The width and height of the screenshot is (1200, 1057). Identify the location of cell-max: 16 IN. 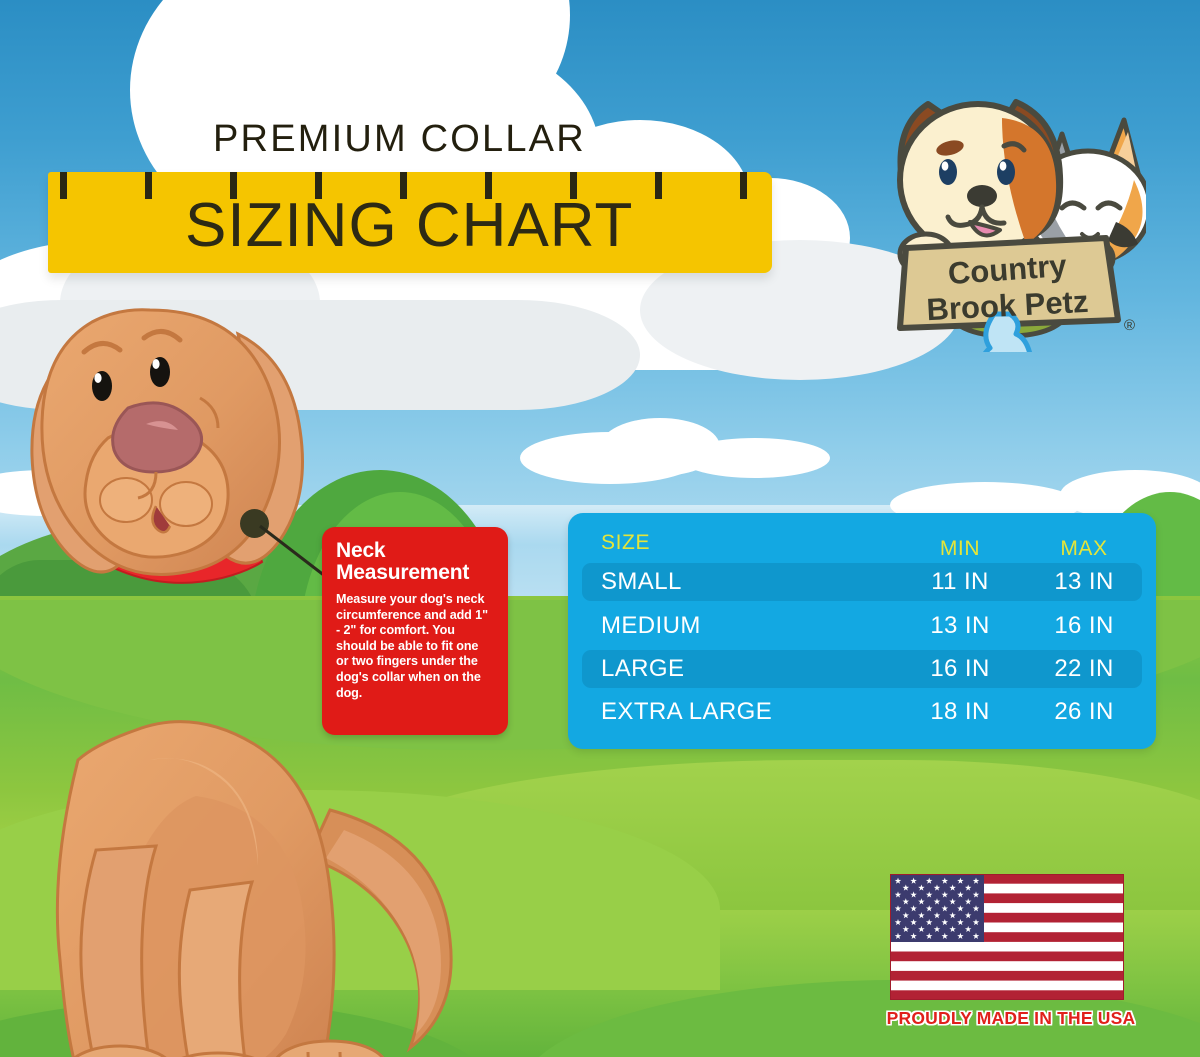
(1084, 625).